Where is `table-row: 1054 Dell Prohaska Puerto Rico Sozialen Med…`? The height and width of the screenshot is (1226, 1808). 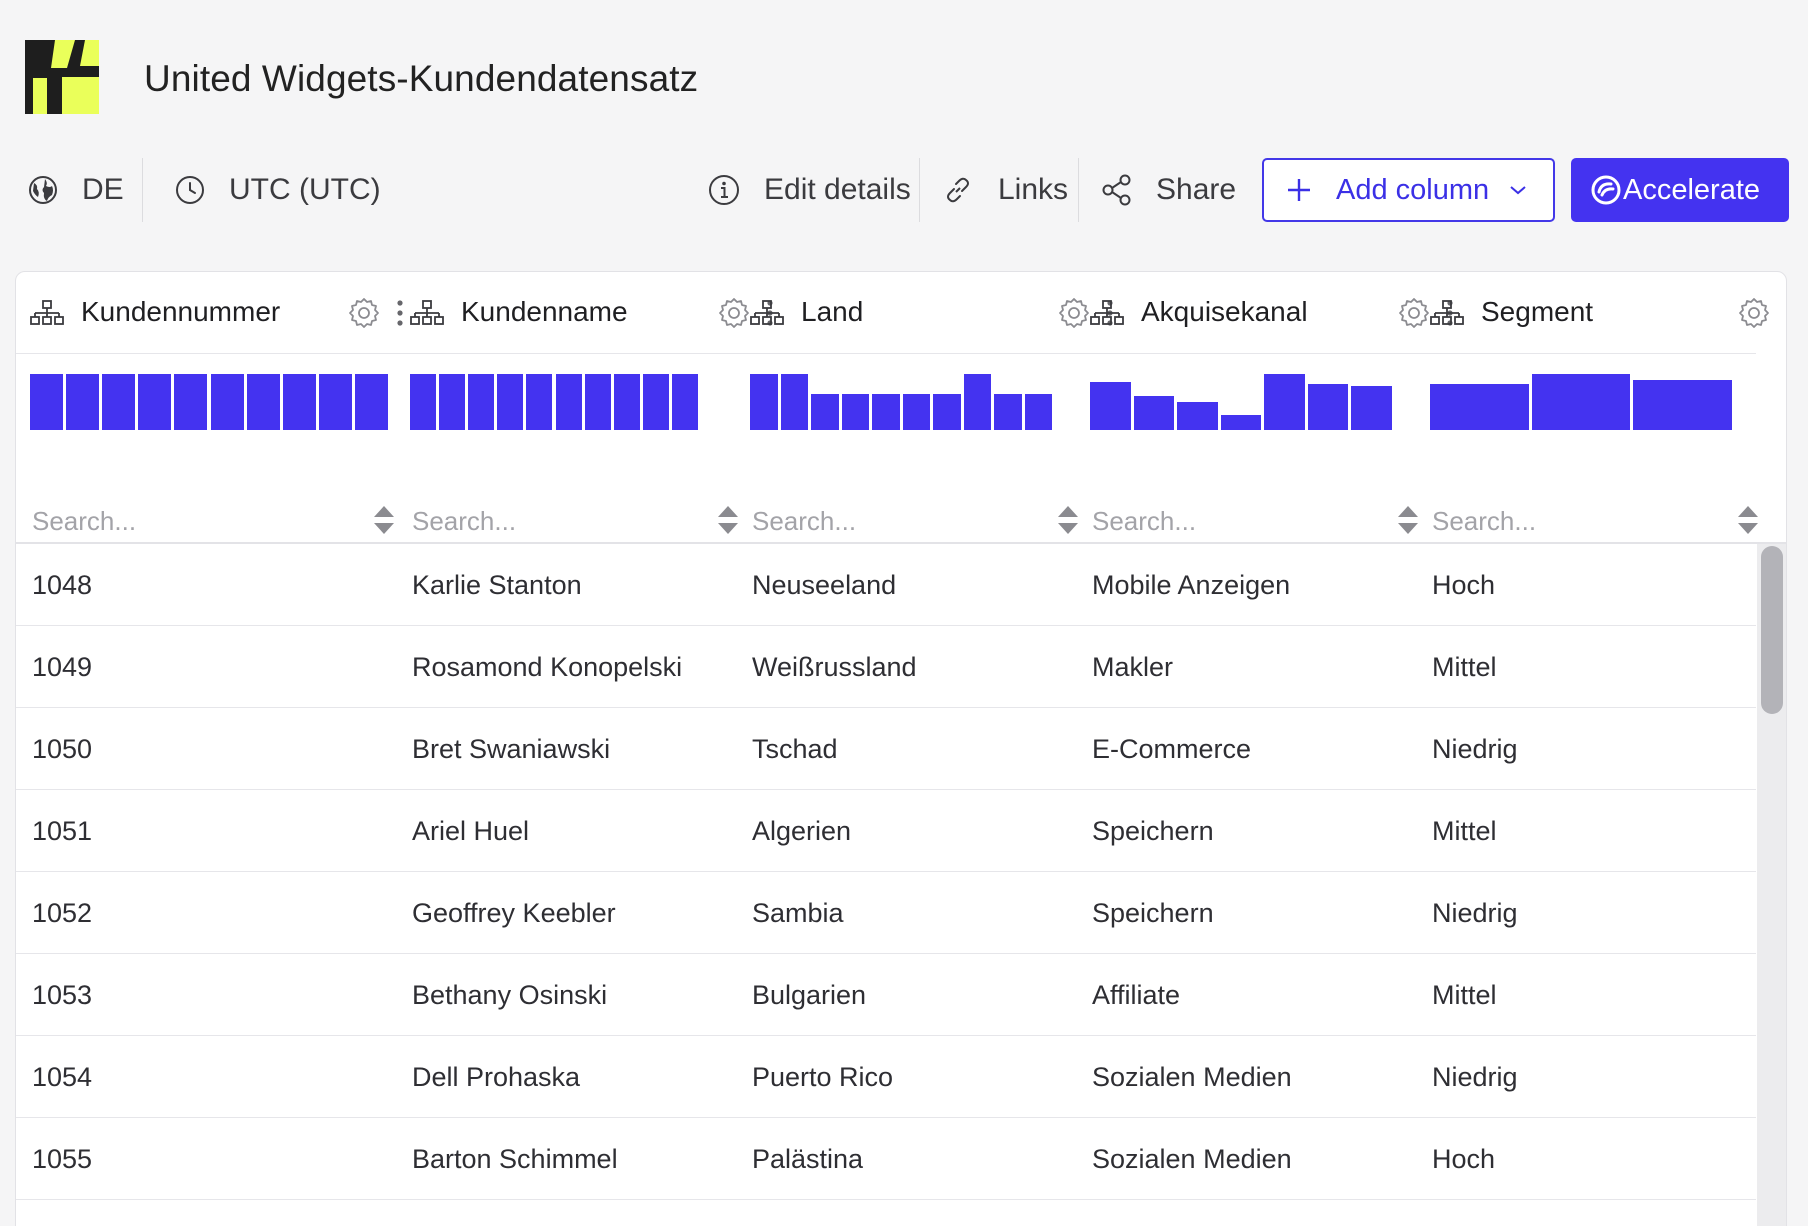
table-row: 1054 Dell Prohaska Puerto Rico Sozialen Med… is located at coordinates (886, 1077).